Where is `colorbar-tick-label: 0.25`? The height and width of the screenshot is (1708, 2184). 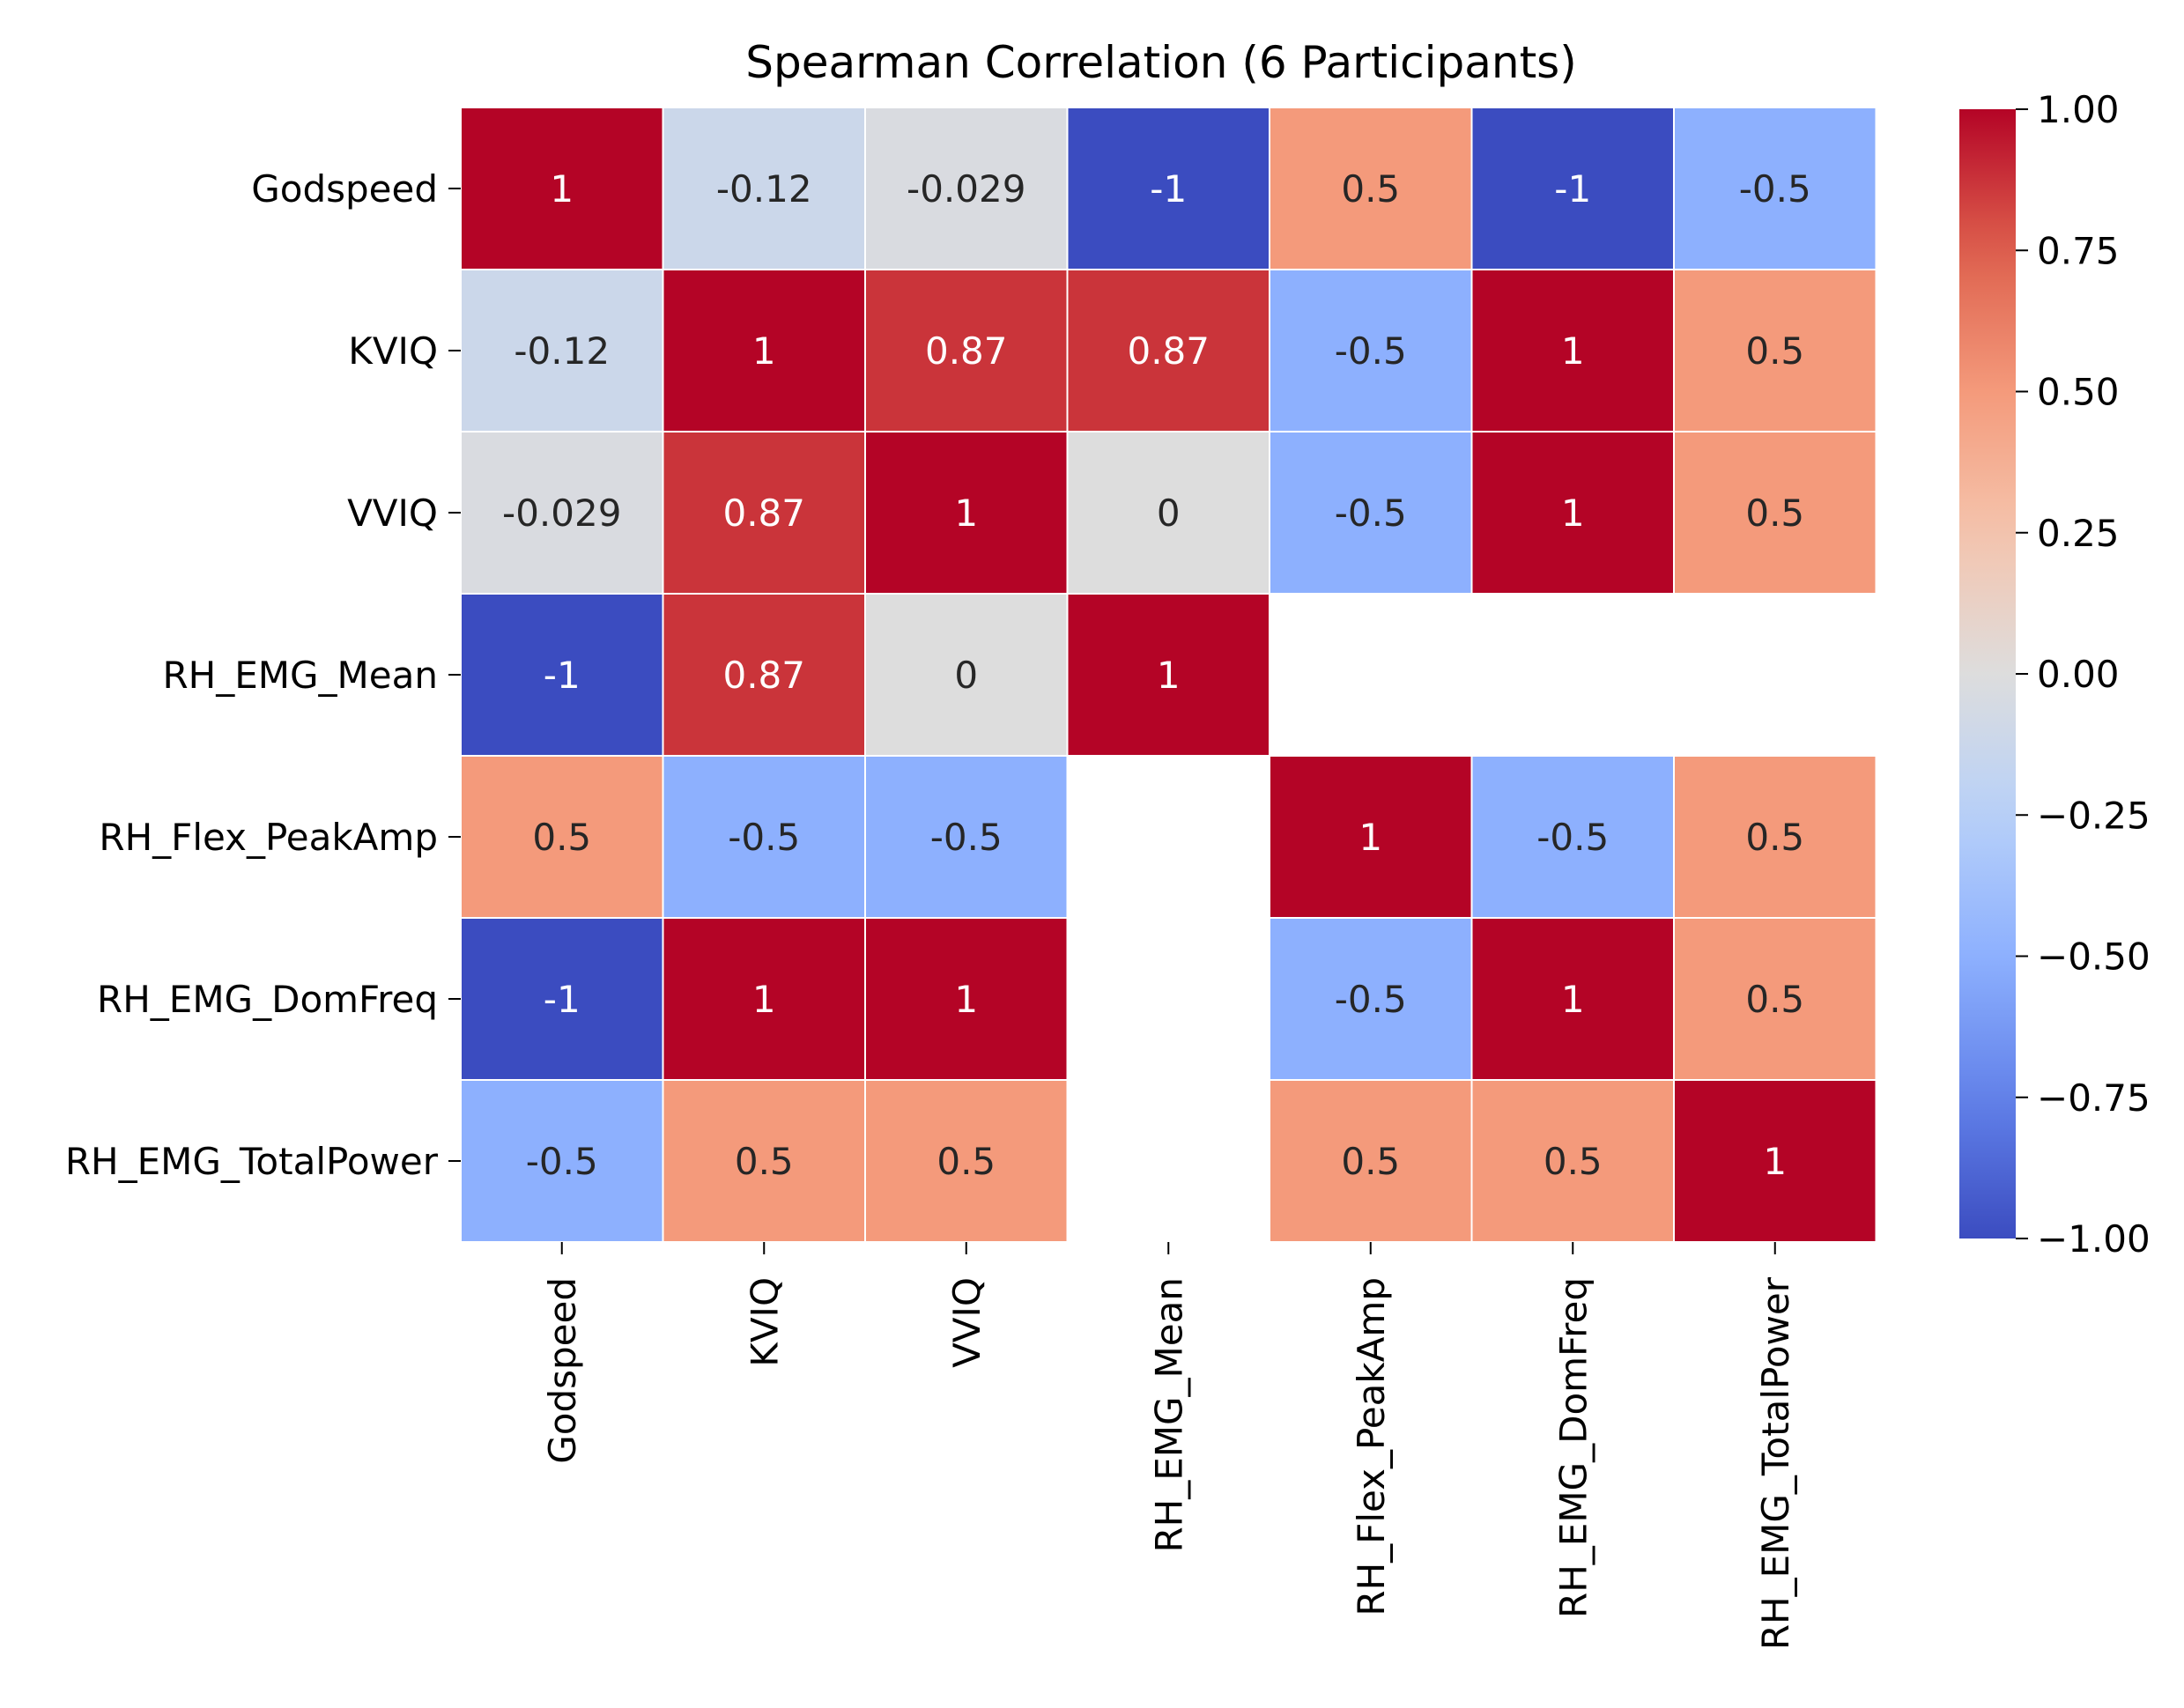
colorbar-tick-label: 0.25 is located at coordinates (2078, 533).